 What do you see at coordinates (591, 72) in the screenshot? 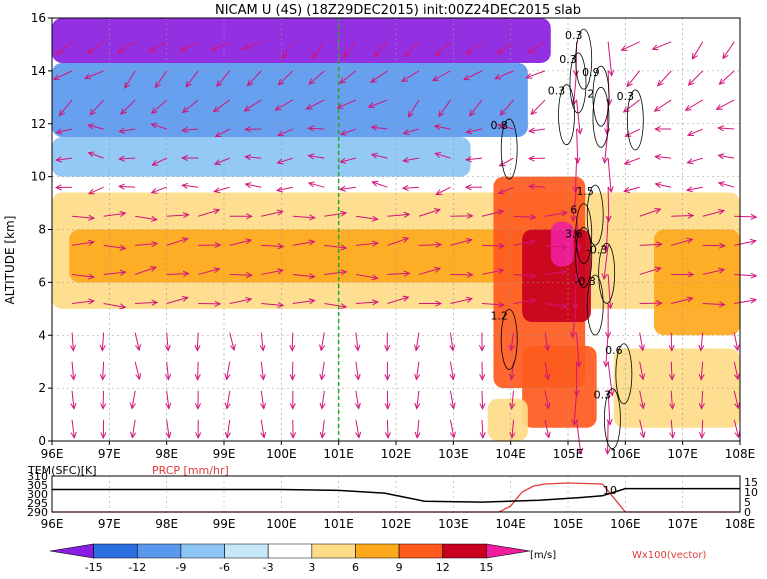
I see `contour-label: 0.9` at bounding box center [591, 72].